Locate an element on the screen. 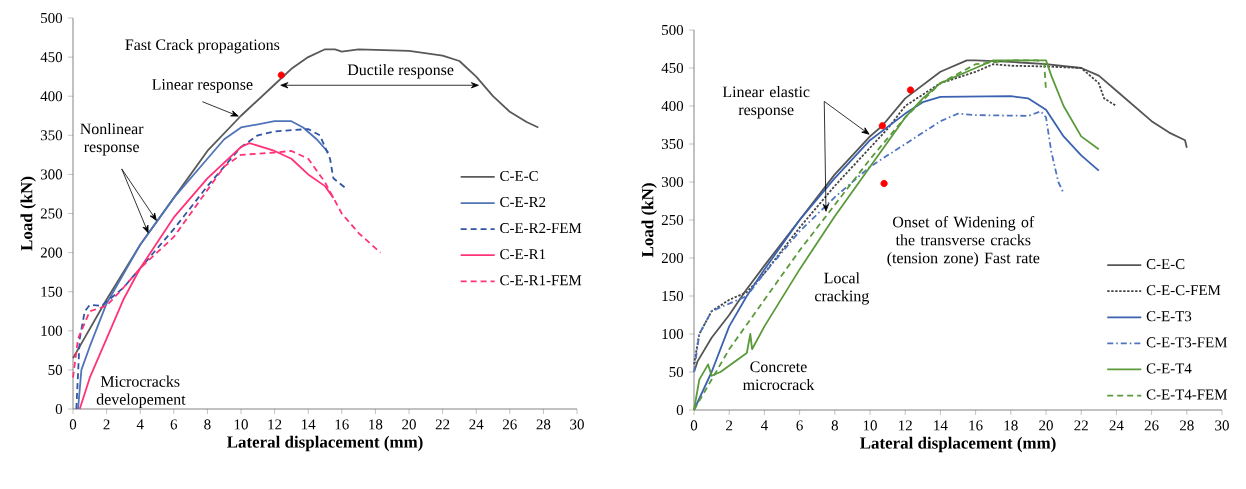 This screenshot has width=1246, height=489. legend-label: C-E-T4-FEM is located at coordinates (1187, 394).